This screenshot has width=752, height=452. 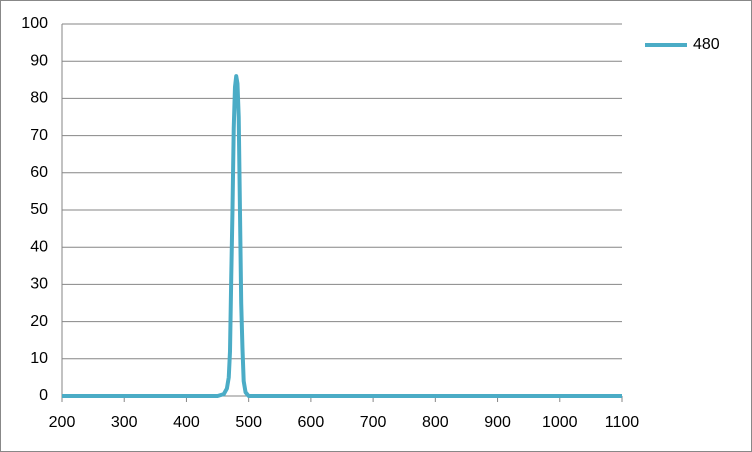 What do you see at coordinates (311, 422) in the screenshot?
I see `x-tick-label: 600` at bounding box center [311, 422].